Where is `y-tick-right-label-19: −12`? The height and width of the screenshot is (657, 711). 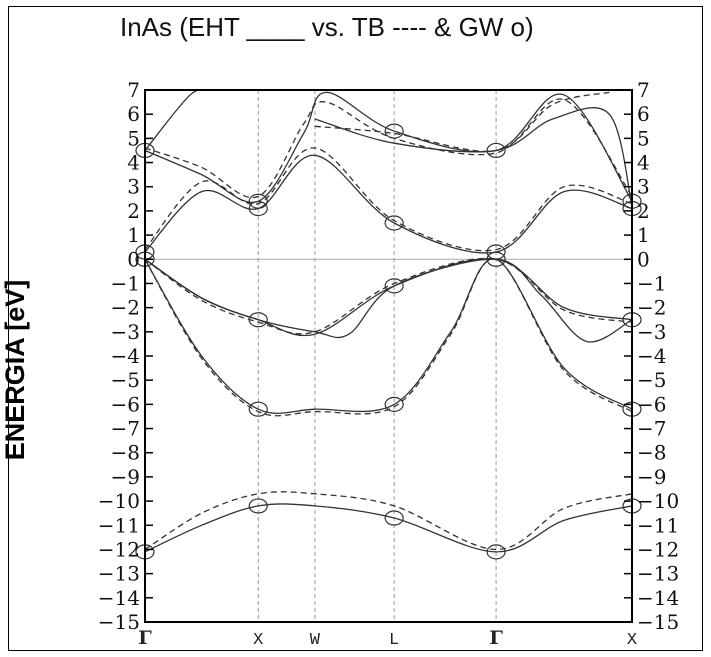 y-tick-right-label-19: −12 is located at coordinates (658, 549).